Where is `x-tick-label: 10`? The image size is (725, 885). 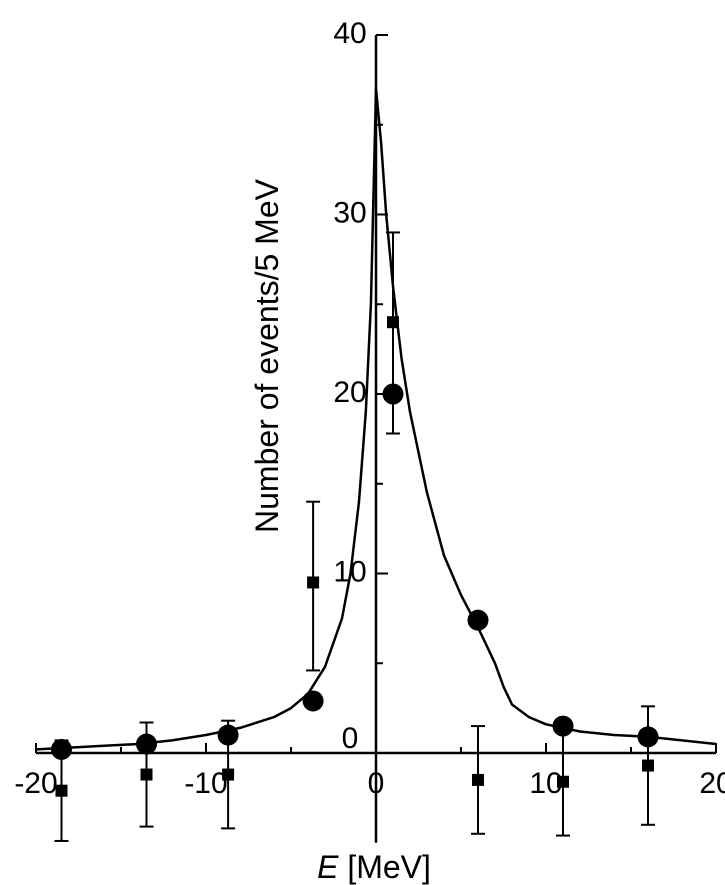 x-tick-label: 10 is located at coordinates (545, 783).